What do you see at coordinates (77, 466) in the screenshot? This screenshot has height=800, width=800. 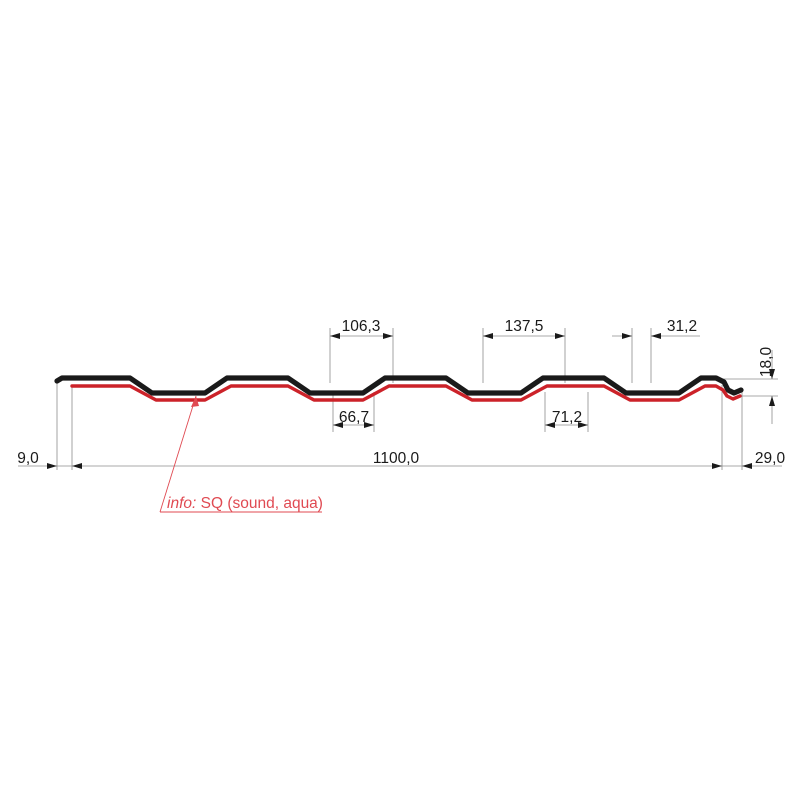 I see `arrow-90-right` at bounding box center [77, 466].